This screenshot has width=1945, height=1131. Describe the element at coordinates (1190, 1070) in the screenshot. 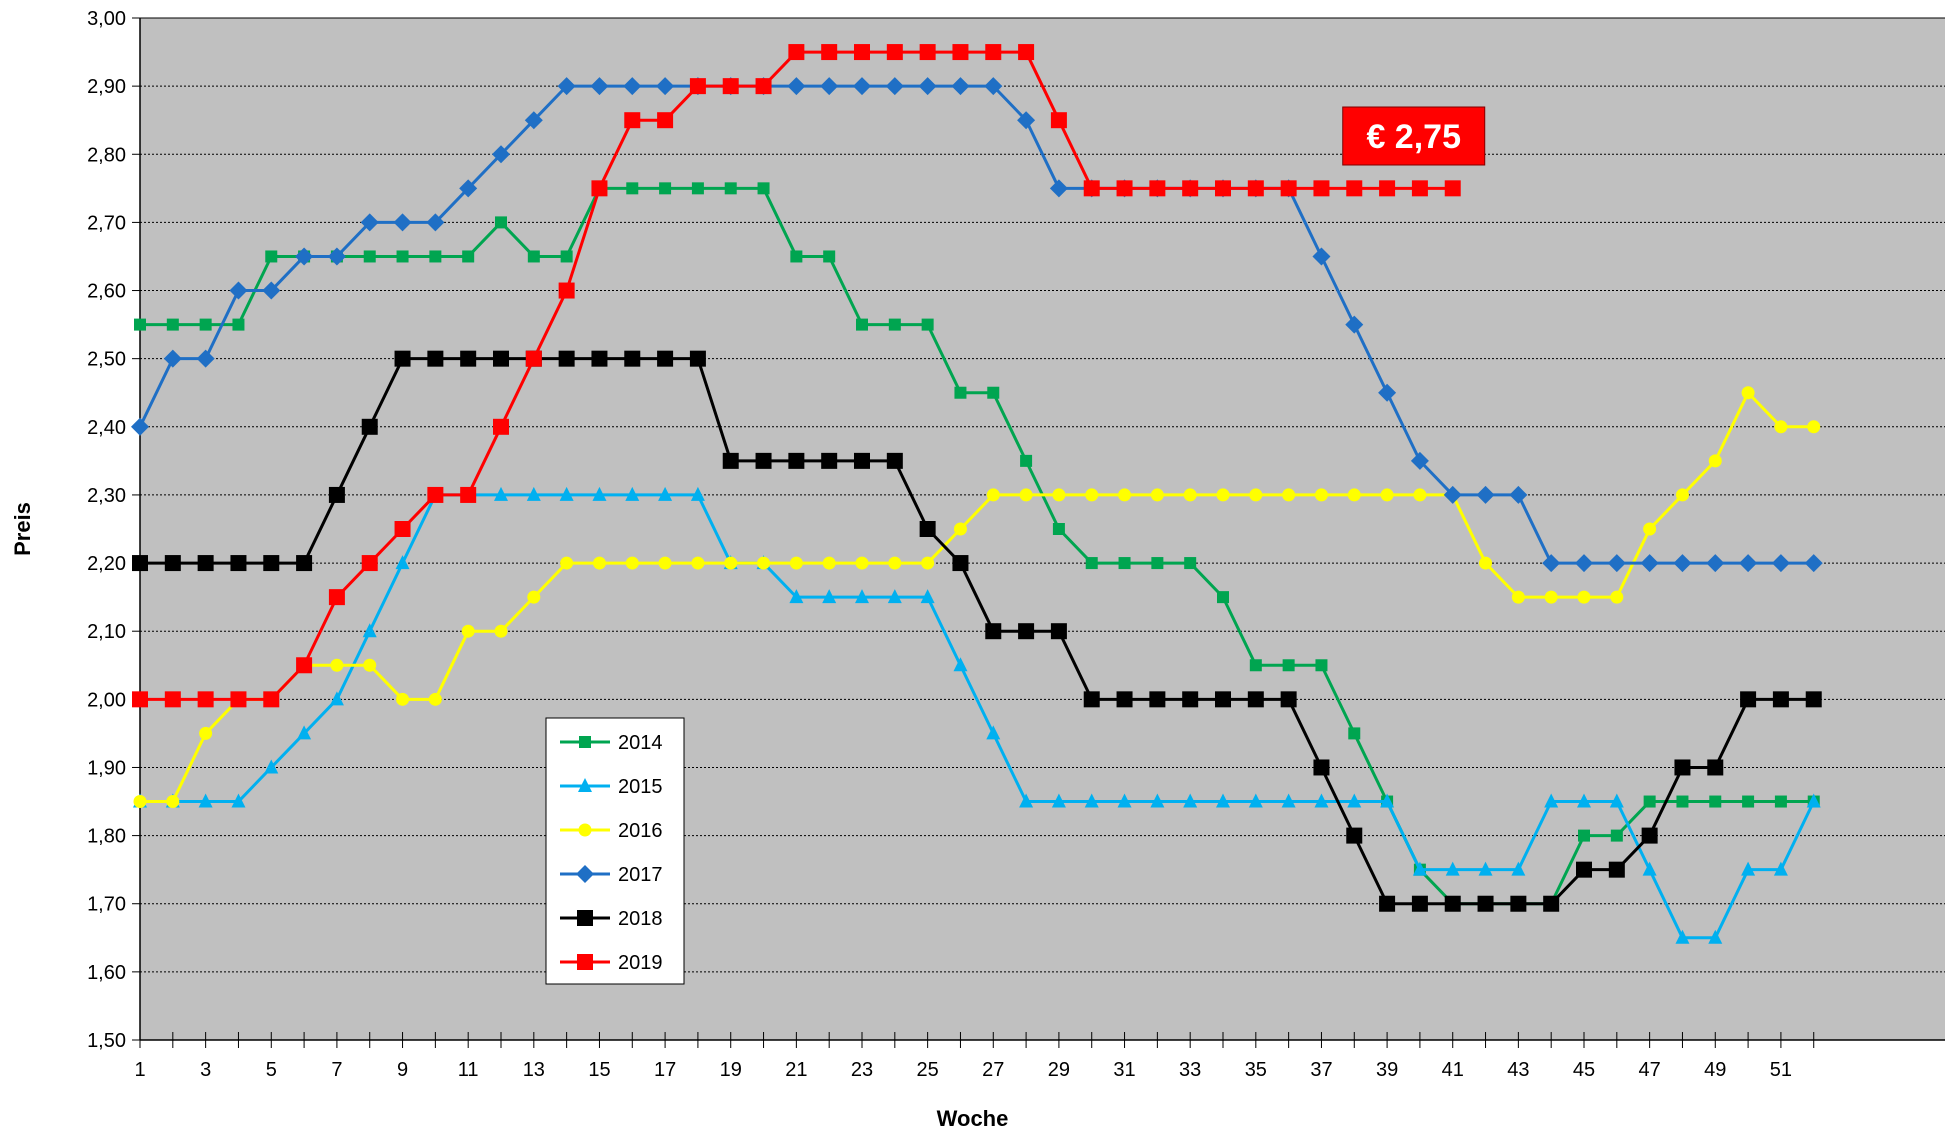

I see `x-tick-label: 33` at that location.